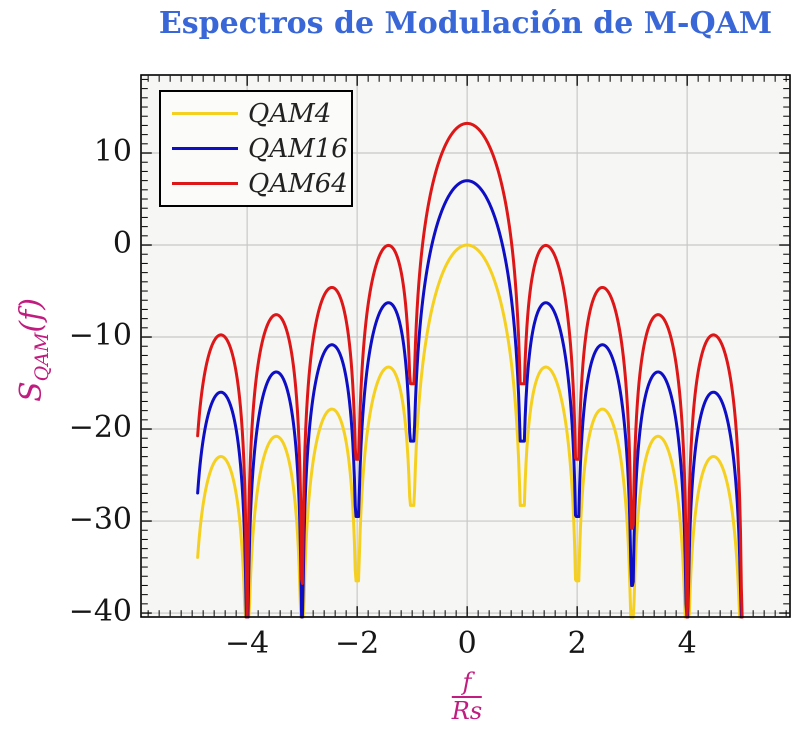 This screenshot has height=731, width=794. What do you see at coordinates (100, 428) in the screenshot?
I see `y-tick-label: −20` at bounding box center [100, 428].